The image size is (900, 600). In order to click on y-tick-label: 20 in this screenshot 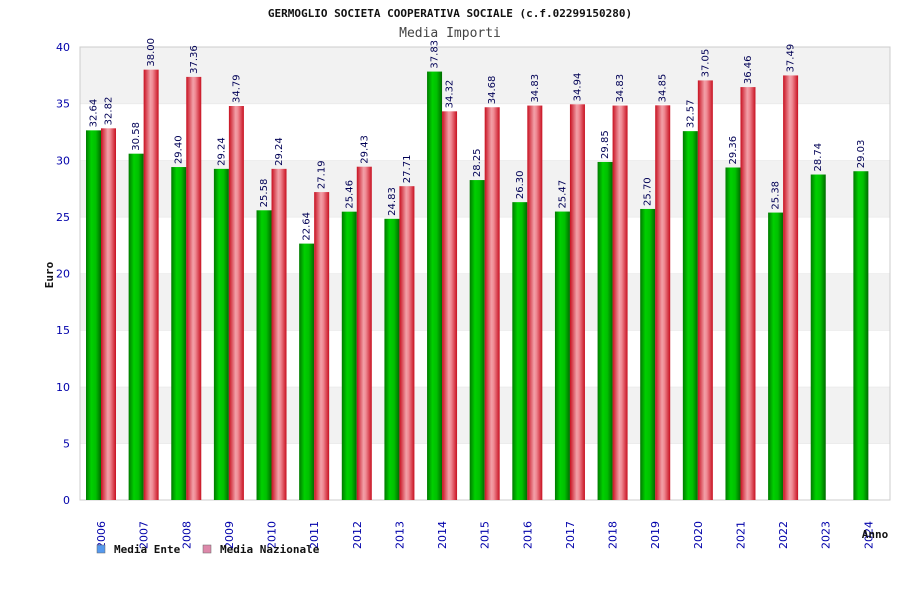, I will do `click(63, 274)`.